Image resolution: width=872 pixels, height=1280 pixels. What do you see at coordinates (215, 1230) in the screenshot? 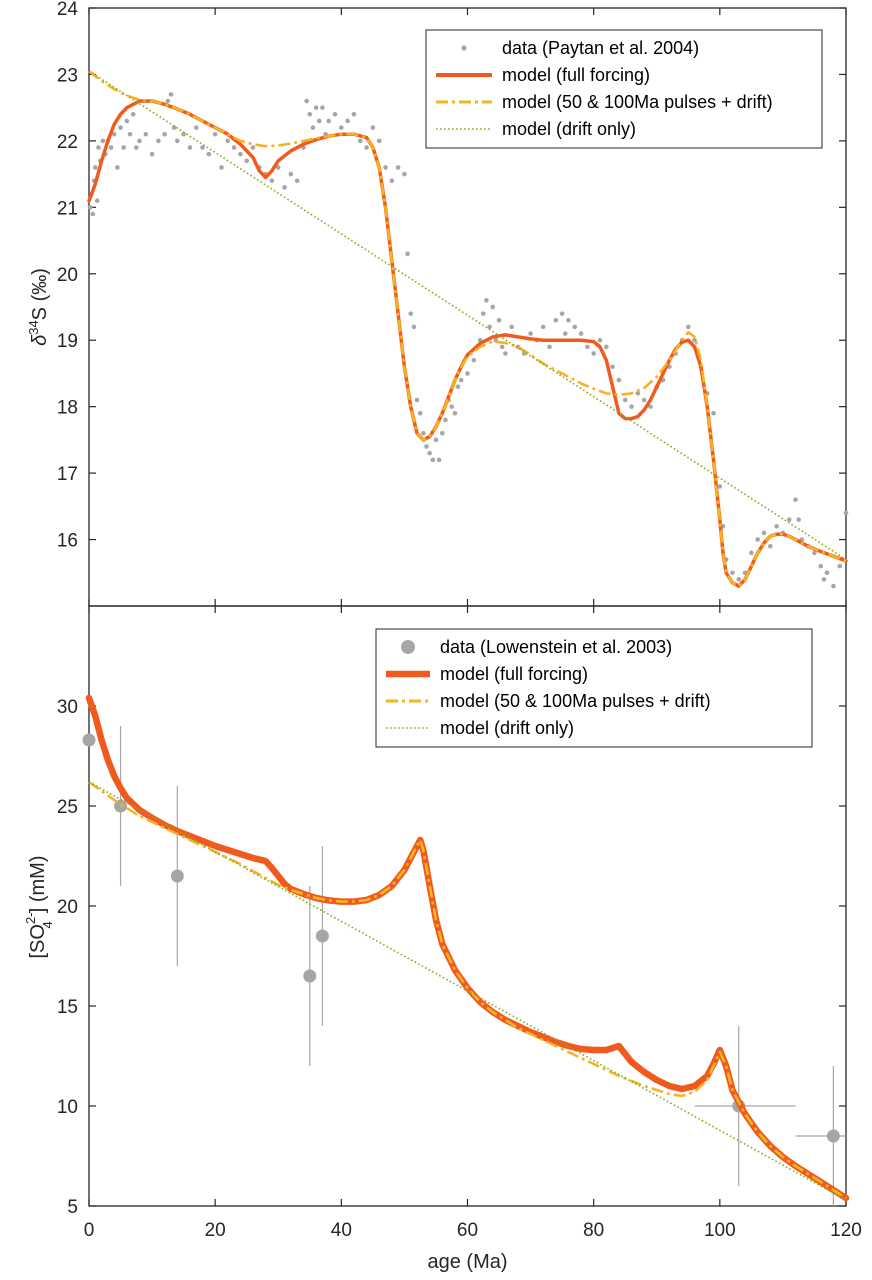
I see `x-tick-label: 20` at bounding box center [215, 1230].